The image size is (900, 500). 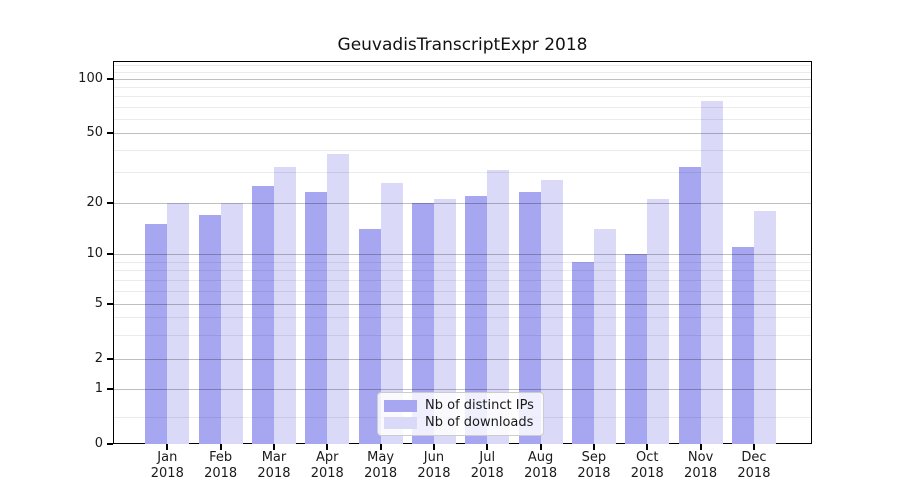 What do you see at coordinates (381, 457) in the screenshot?
I see `x-tick-month: May` at bounding box center [381, 457].